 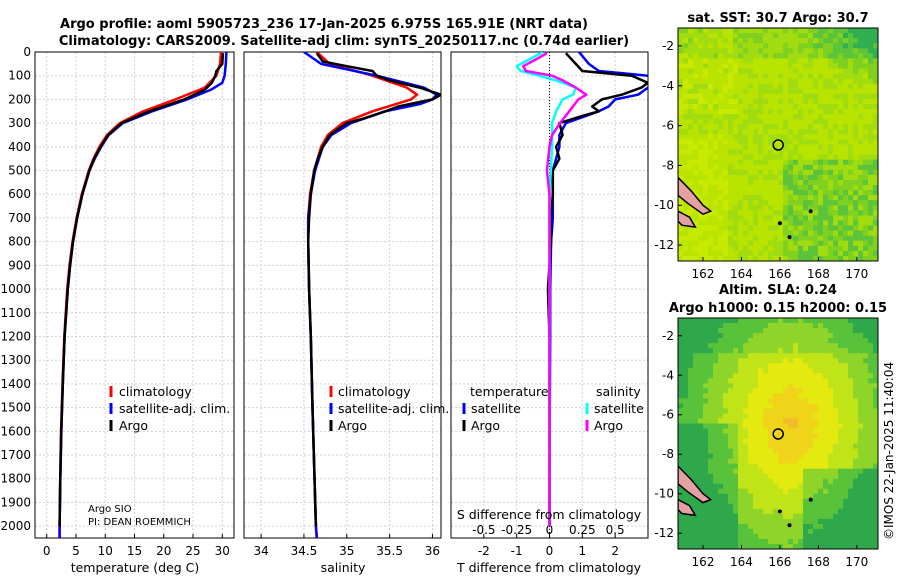 I want to click on map-y-tick-label: -8, so click(x=668, y=165).